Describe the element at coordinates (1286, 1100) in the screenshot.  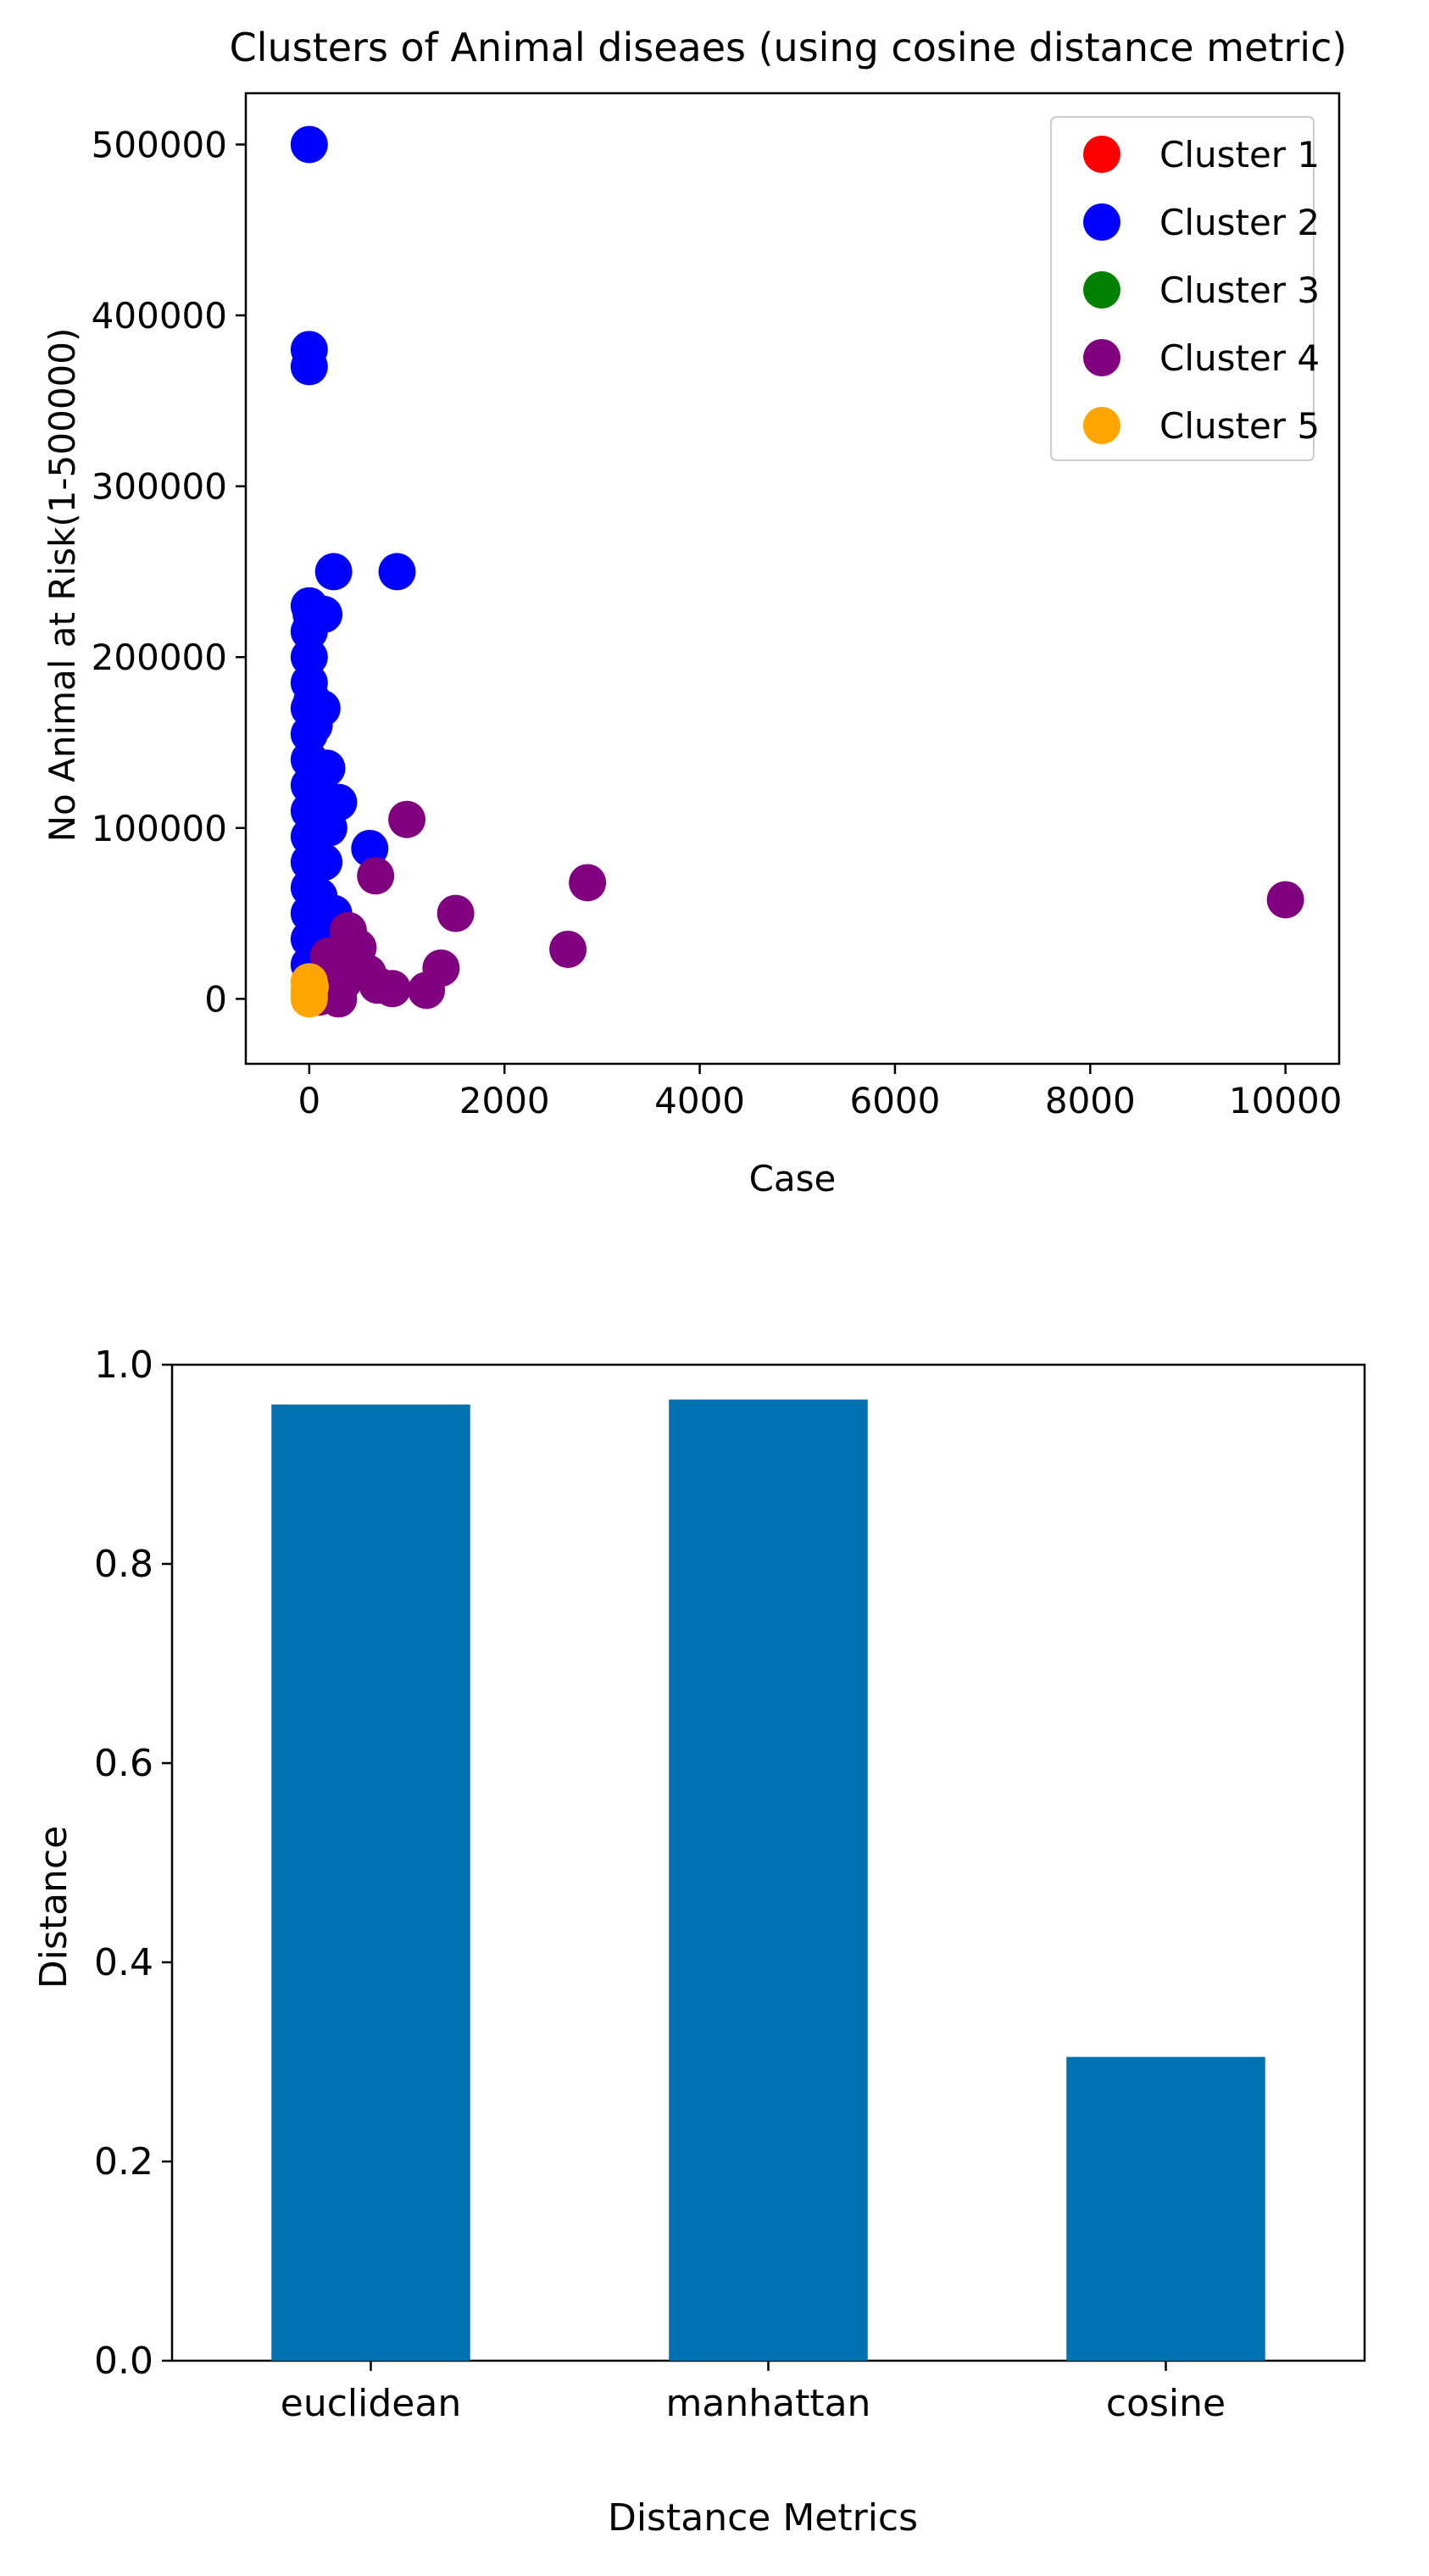
I see `x-tick-label: 10000` at that location.